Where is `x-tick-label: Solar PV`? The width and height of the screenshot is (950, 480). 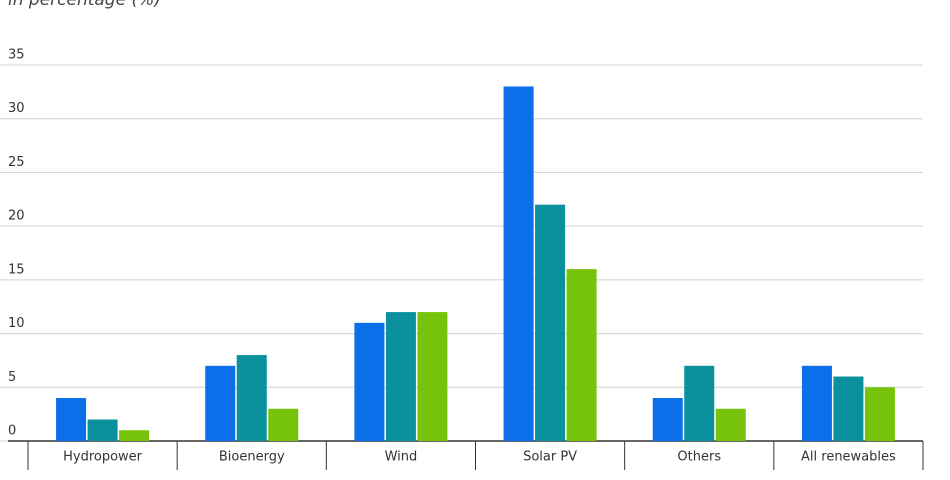
x-tick-label: Solar PV is located at coordinates (550, 457).